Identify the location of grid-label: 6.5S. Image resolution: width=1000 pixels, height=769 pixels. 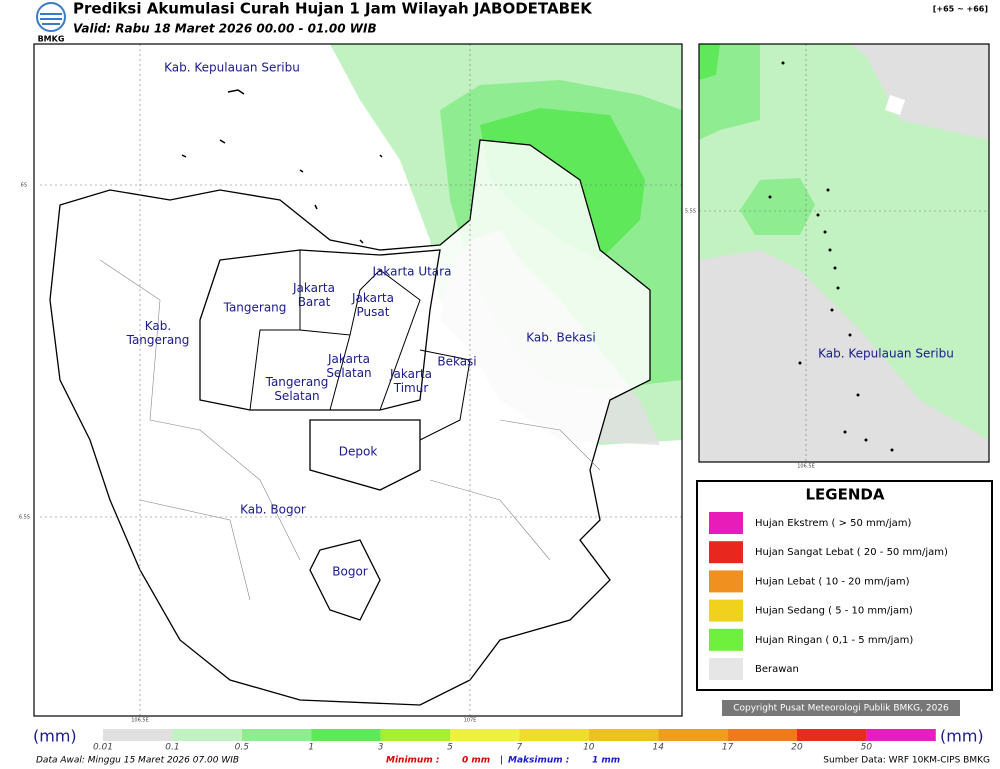
(24, 518).